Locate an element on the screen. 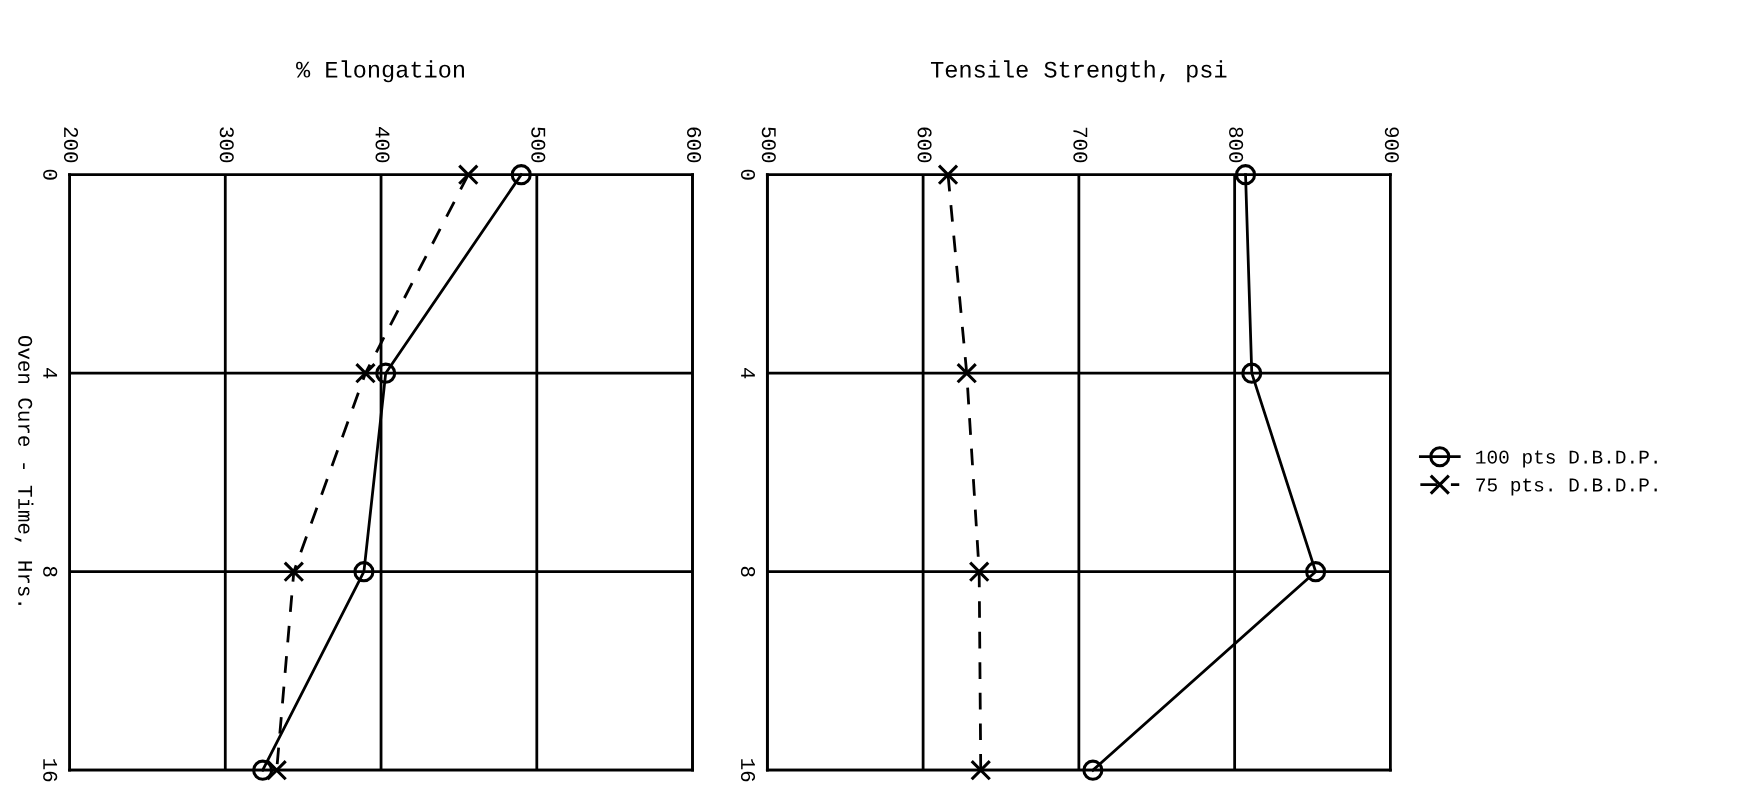 The height and width of the screenshot is (794, 1738). x-tick-label: 400 is located at coordinates (382, 145).